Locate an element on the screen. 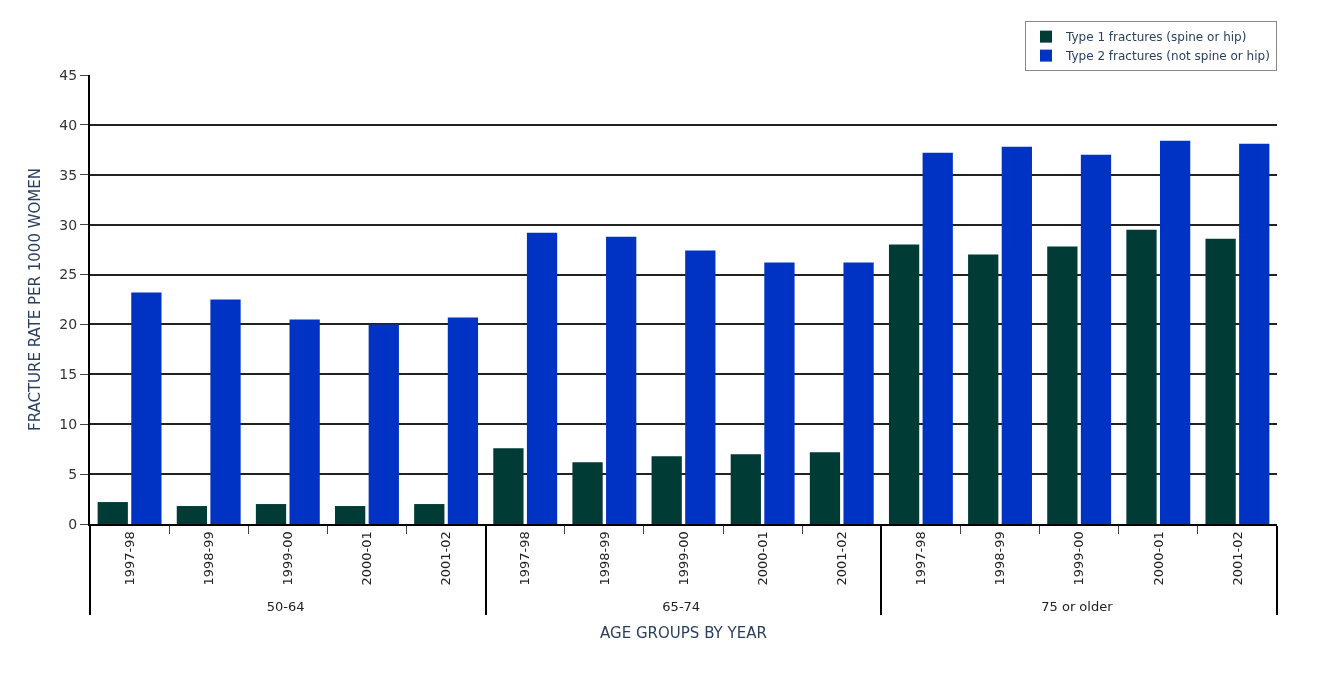 The width and height of the screenshot is (1322, 674). legend-label: Type 2 fractures (not spine or hip) is located at coordinates (1167, 56).